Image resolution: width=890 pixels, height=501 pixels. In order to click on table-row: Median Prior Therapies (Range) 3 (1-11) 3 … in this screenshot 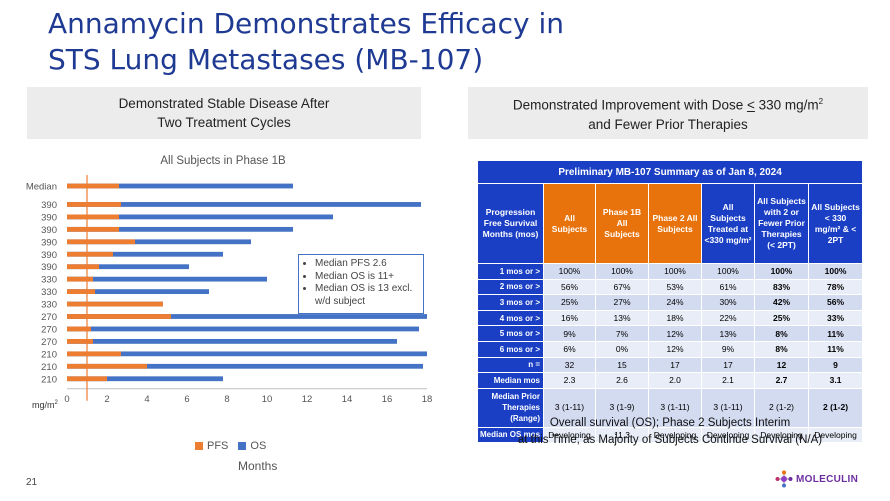, I will do `click(670, 407)`.